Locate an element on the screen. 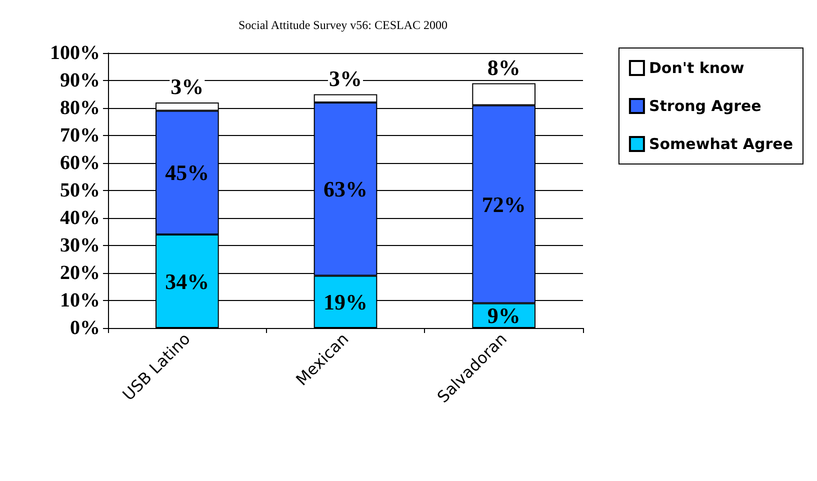 This screenshot has height=481, width=817. y-tick-label: 40% is located at coordinates (80, 218).